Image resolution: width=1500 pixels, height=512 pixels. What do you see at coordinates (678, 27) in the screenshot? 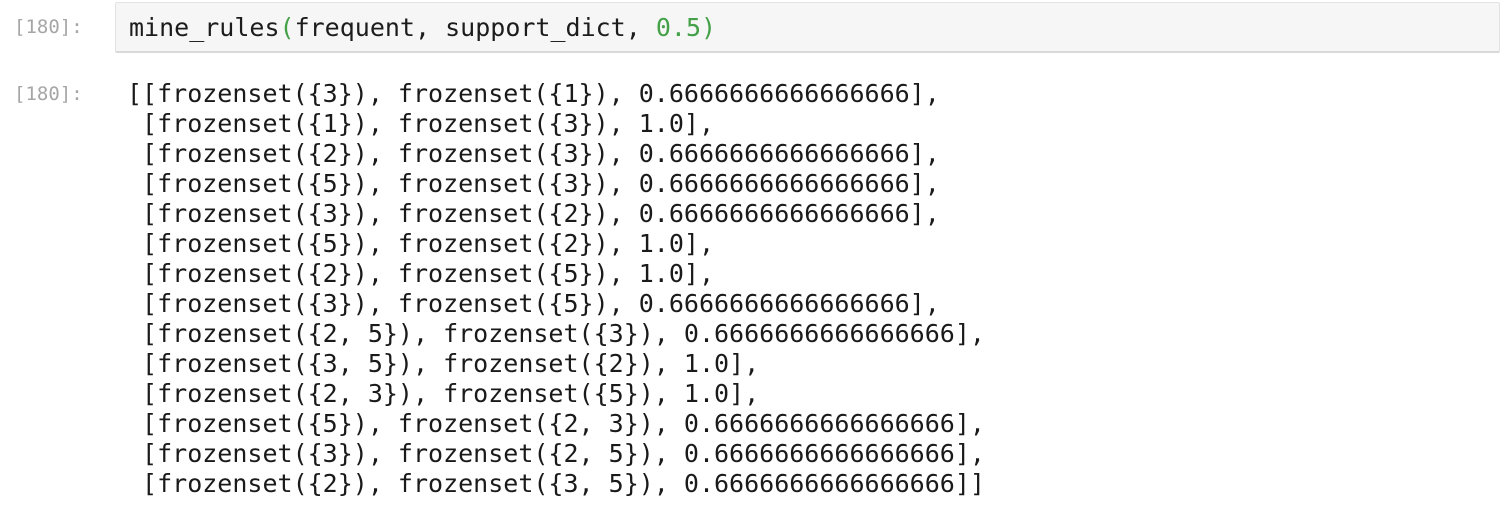
I see `code-token-number: 0.5` at bounding box center [678, 27].